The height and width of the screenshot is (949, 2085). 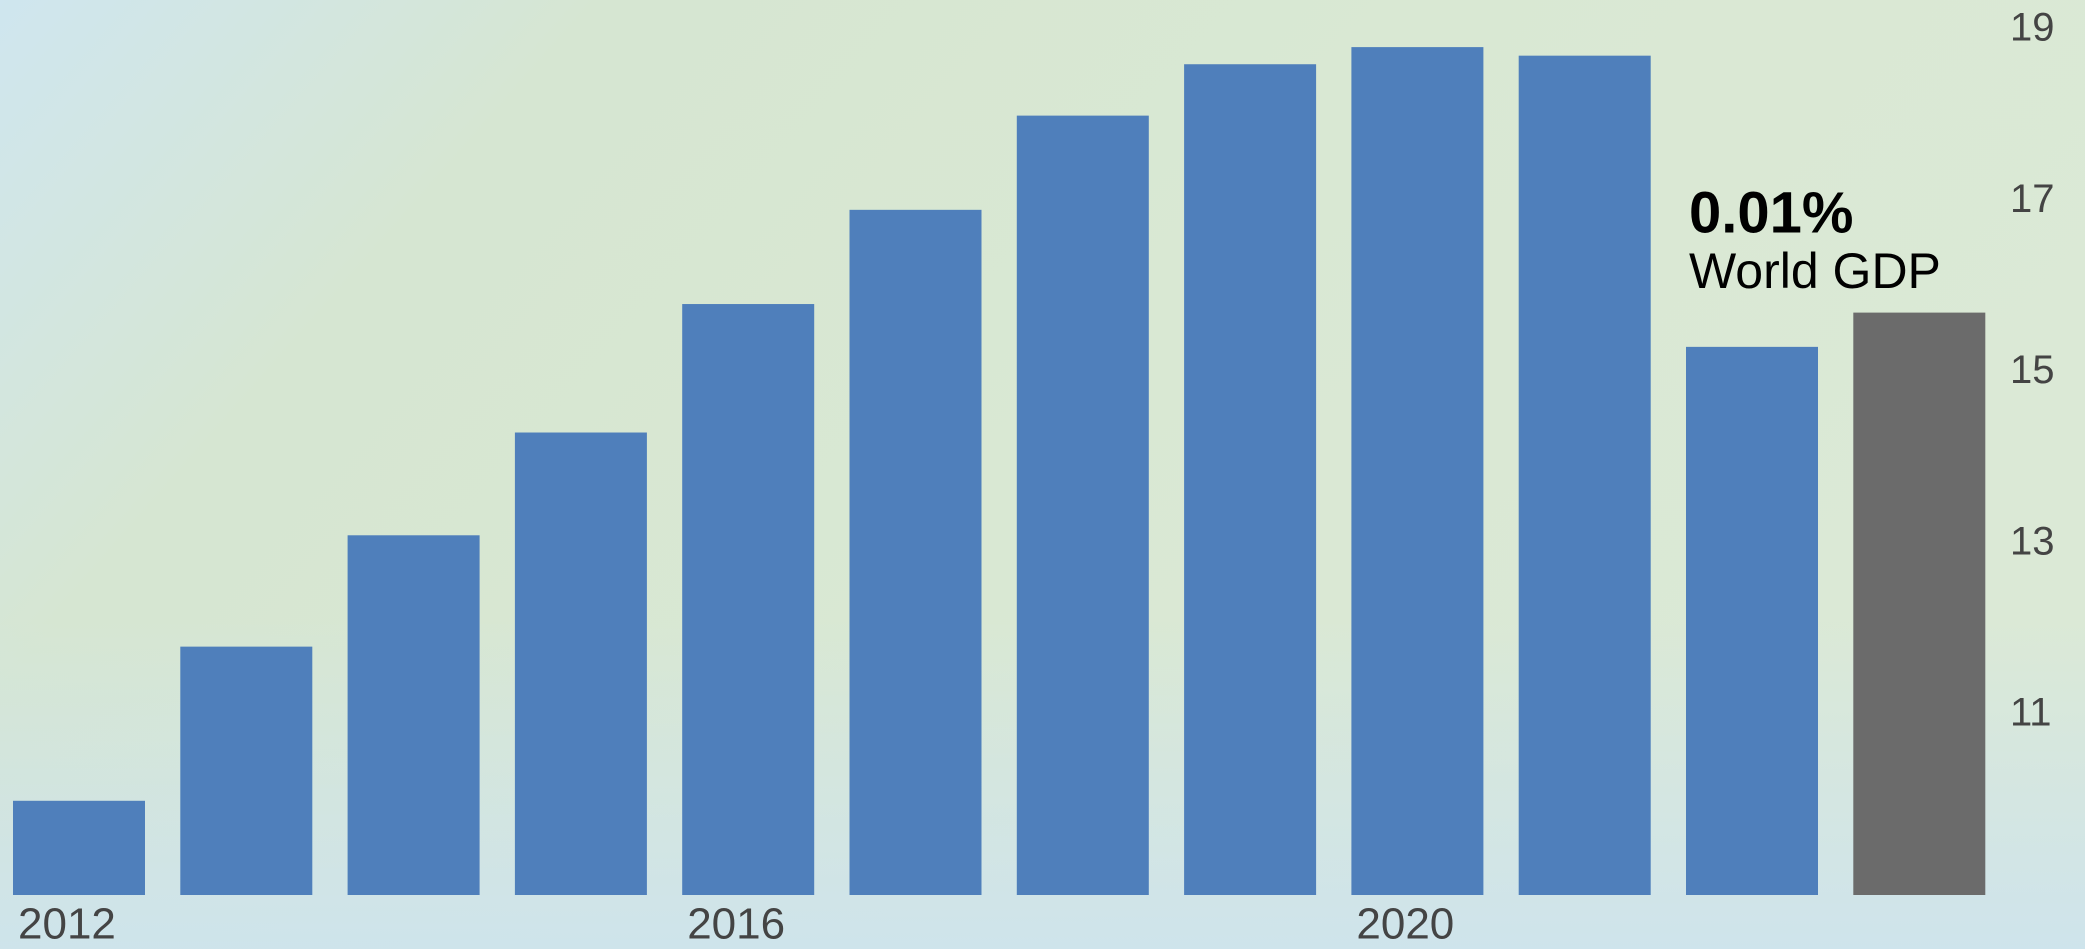 What do you see at coordinates (2032, 199) in the screenshot?
I see `y-tick-label: 17` at bounding box center [2032, 199].